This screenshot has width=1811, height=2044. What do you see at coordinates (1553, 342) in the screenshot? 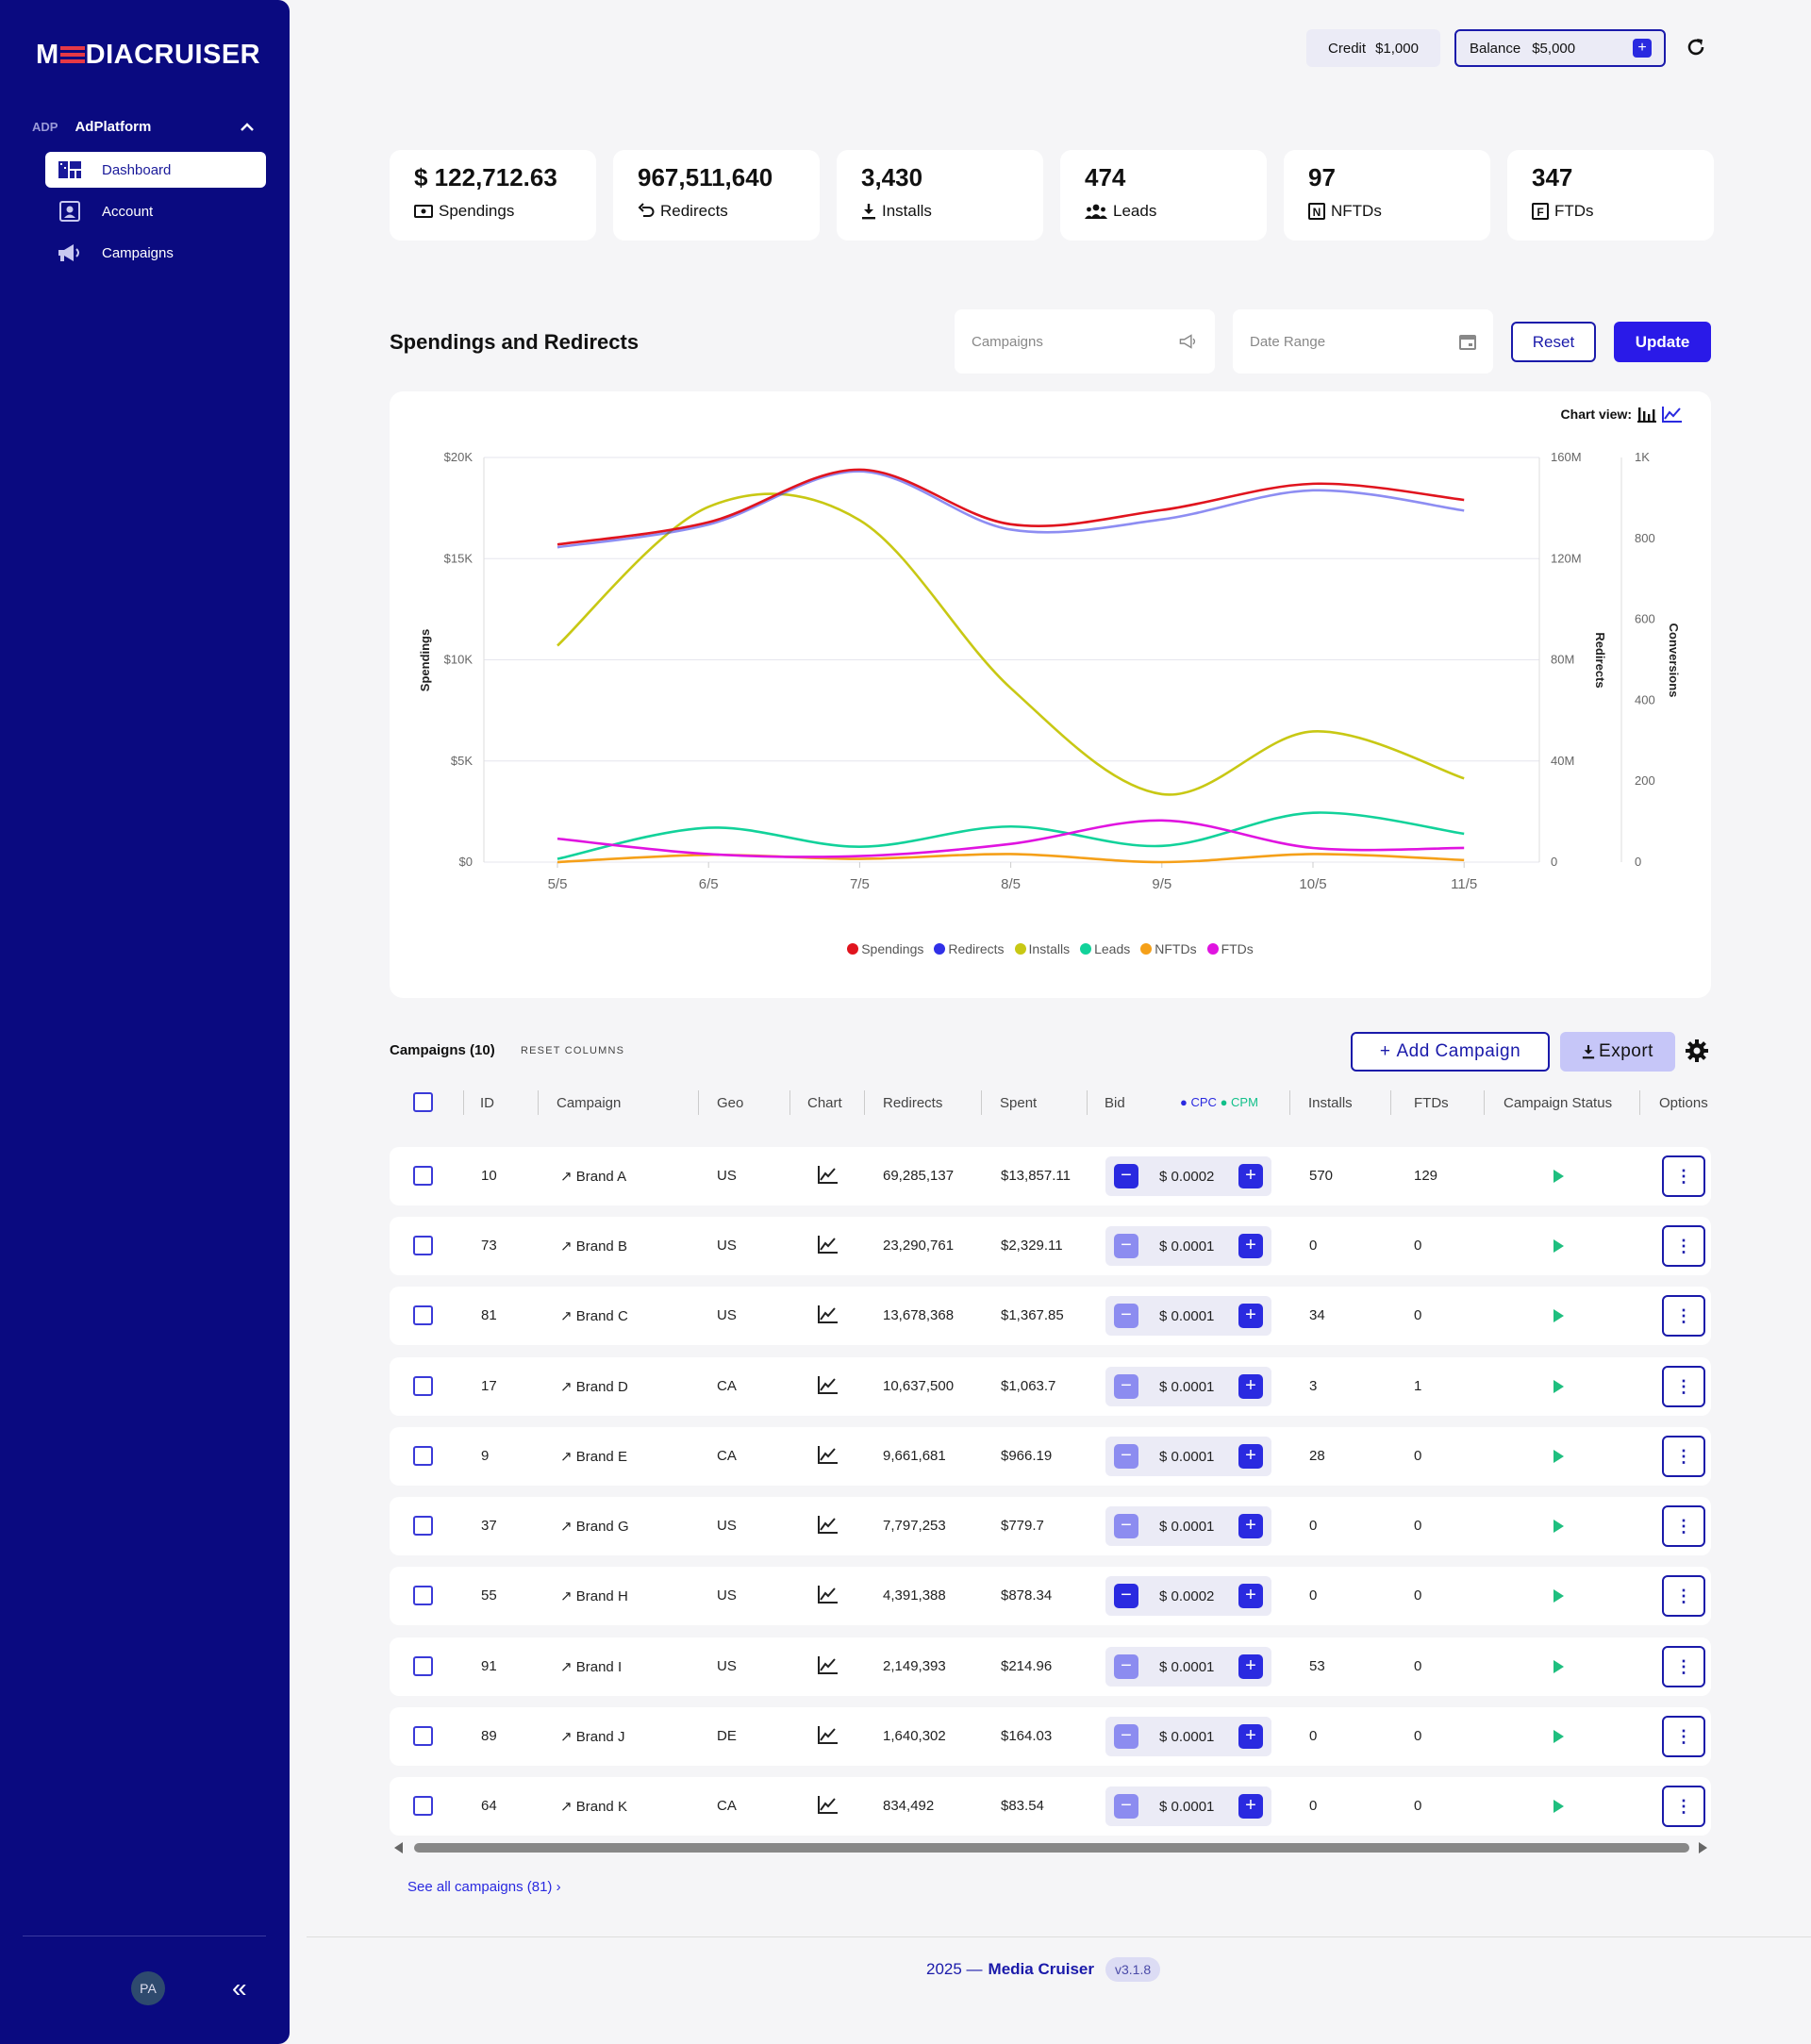
I see `reset-button: Reset` at bounding box center [1553, 342].